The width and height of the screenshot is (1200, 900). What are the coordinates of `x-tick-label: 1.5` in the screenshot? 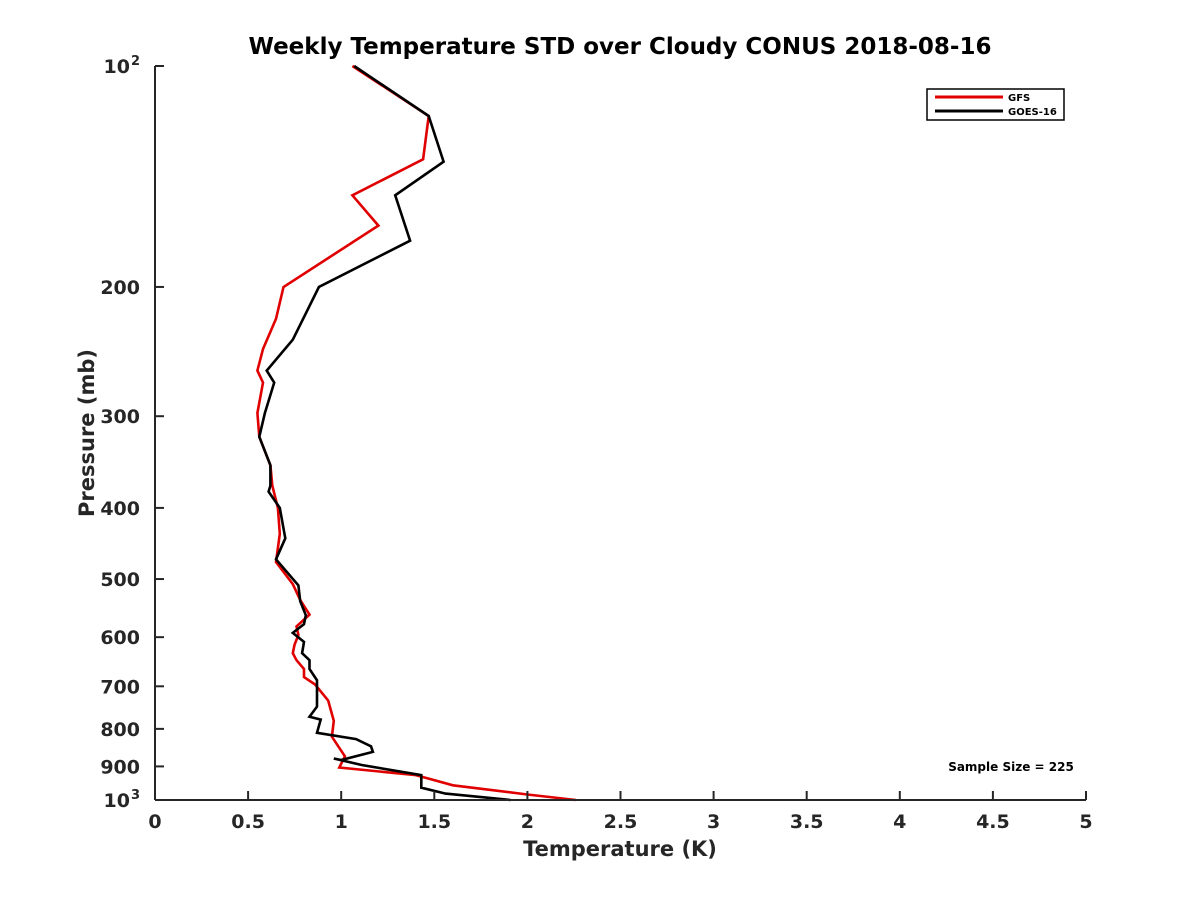 It's located at (434, 822).